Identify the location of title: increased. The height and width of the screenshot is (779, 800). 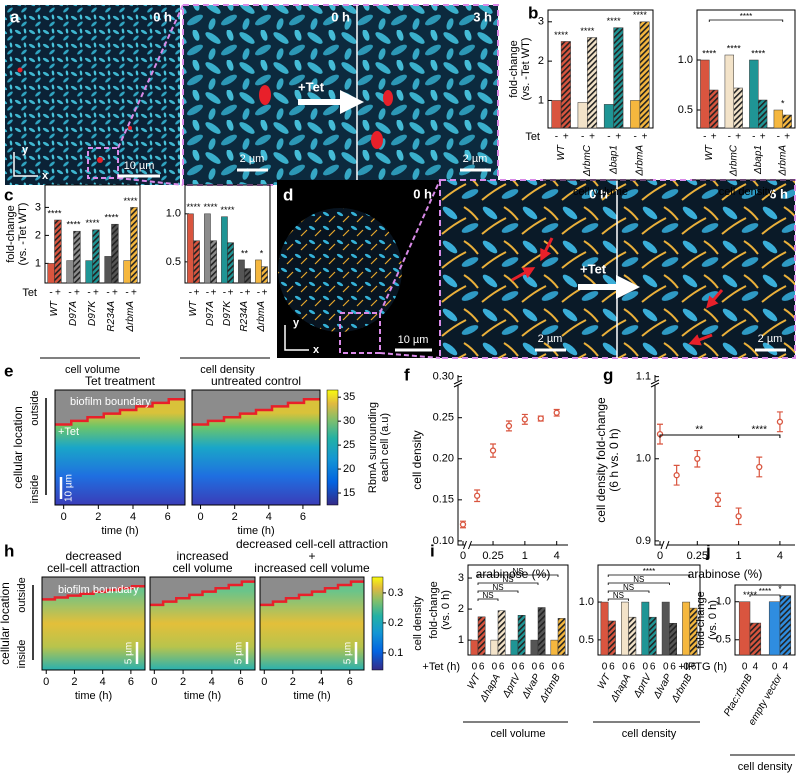
(202, 556).